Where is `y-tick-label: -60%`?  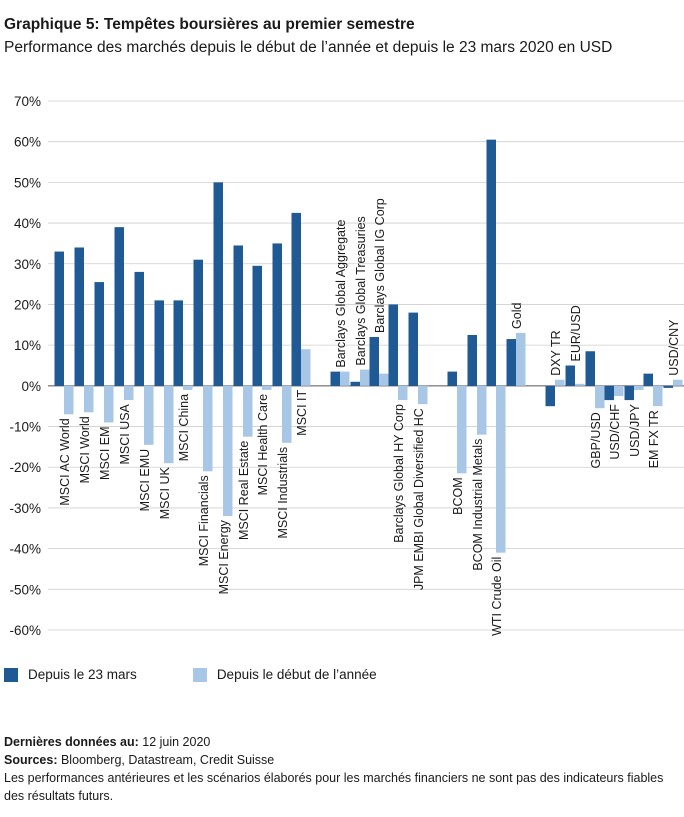
y-tick-label: -60% is located at coordinates (25, 630).